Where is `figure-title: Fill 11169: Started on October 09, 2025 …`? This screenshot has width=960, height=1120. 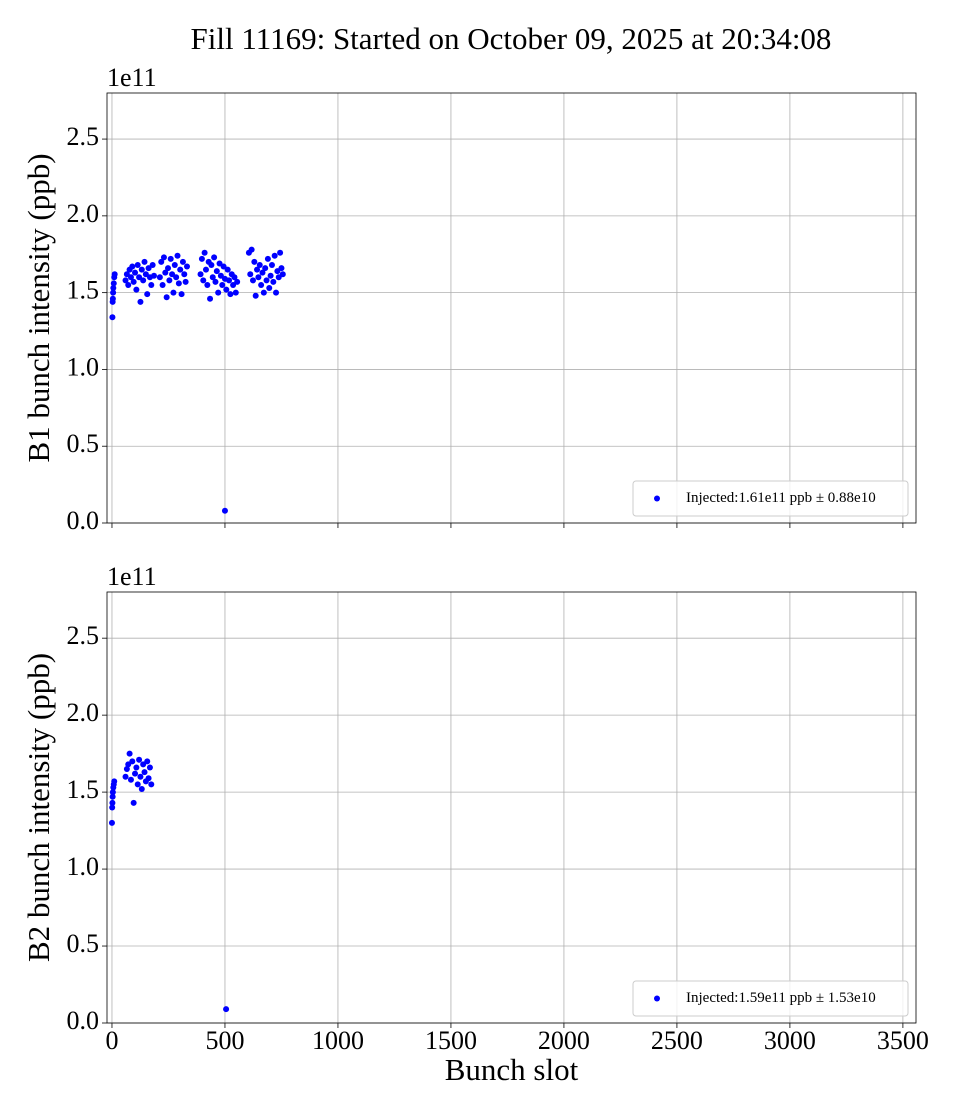
figure-title: Fill 11169: Started on October 09, 2025 … is located at coordinates (511, 38).